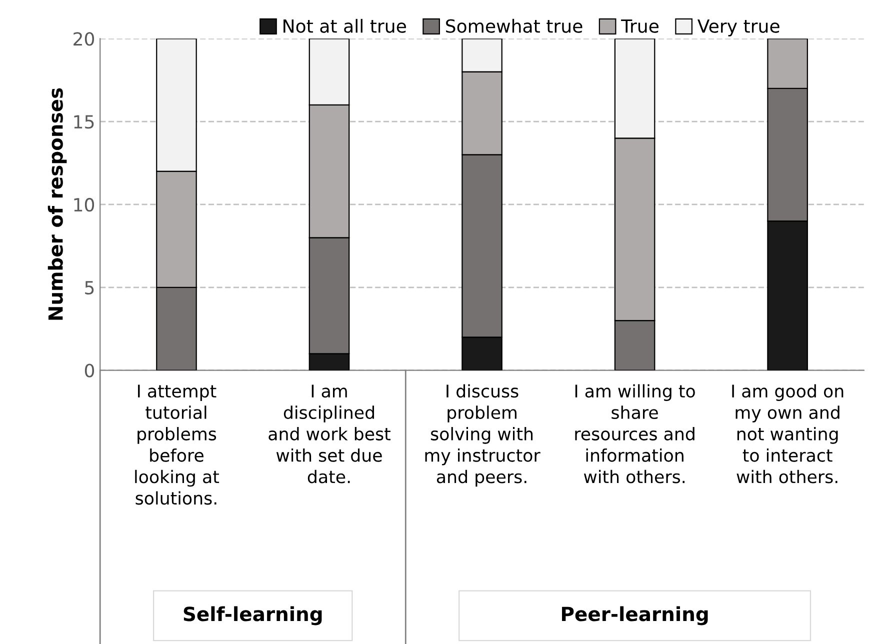 This screenshot has height=644, width=878. What do you see at coordinates (57, 204) in the screenshot?
I see `y-axis-title: Number of responses` at bounding box center [57, 204].